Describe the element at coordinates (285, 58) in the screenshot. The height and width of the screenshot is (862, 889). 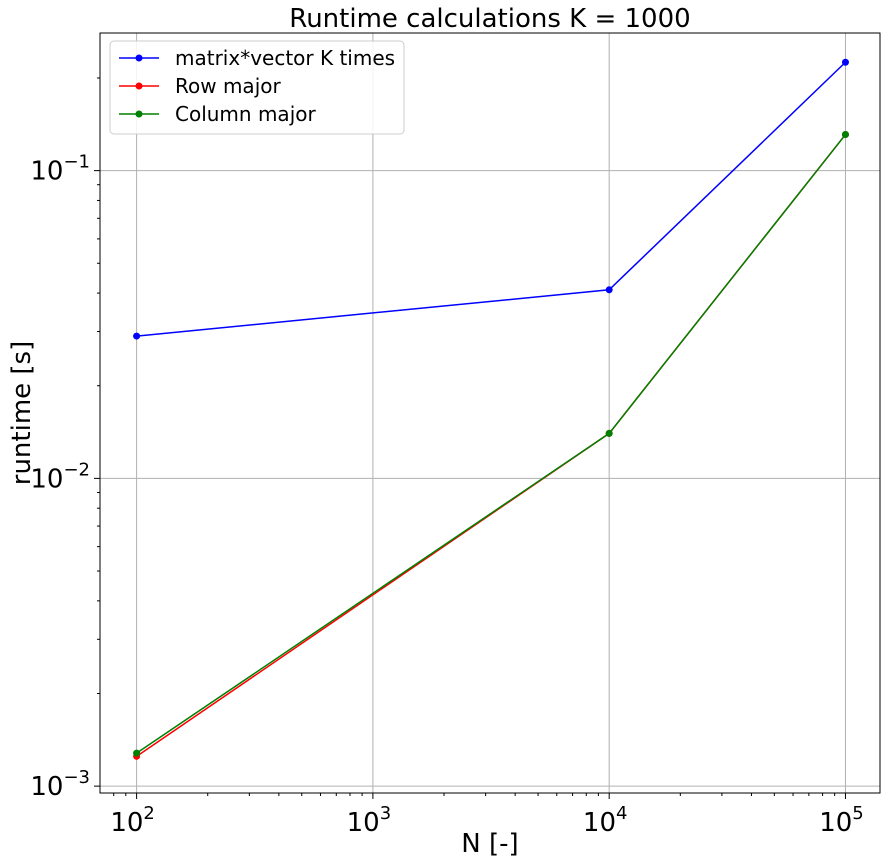
I see `legend-label: matrix*vector K times` at that location.